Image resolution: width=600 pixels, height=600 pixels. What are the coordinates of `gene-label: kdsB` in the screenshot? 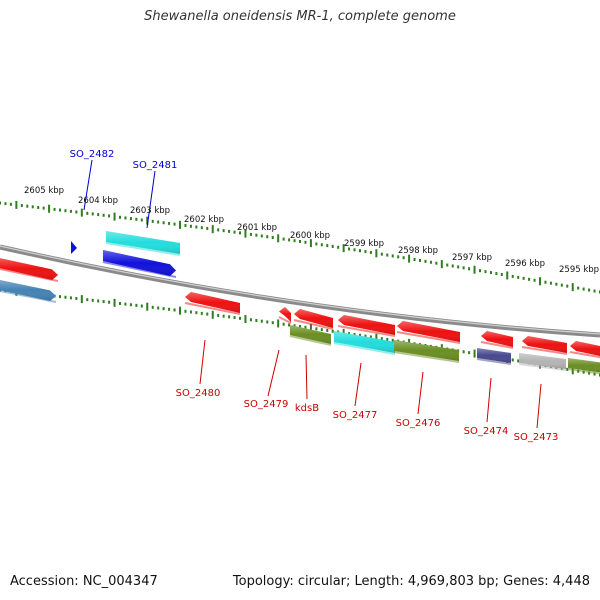 It's located at (307, 408).